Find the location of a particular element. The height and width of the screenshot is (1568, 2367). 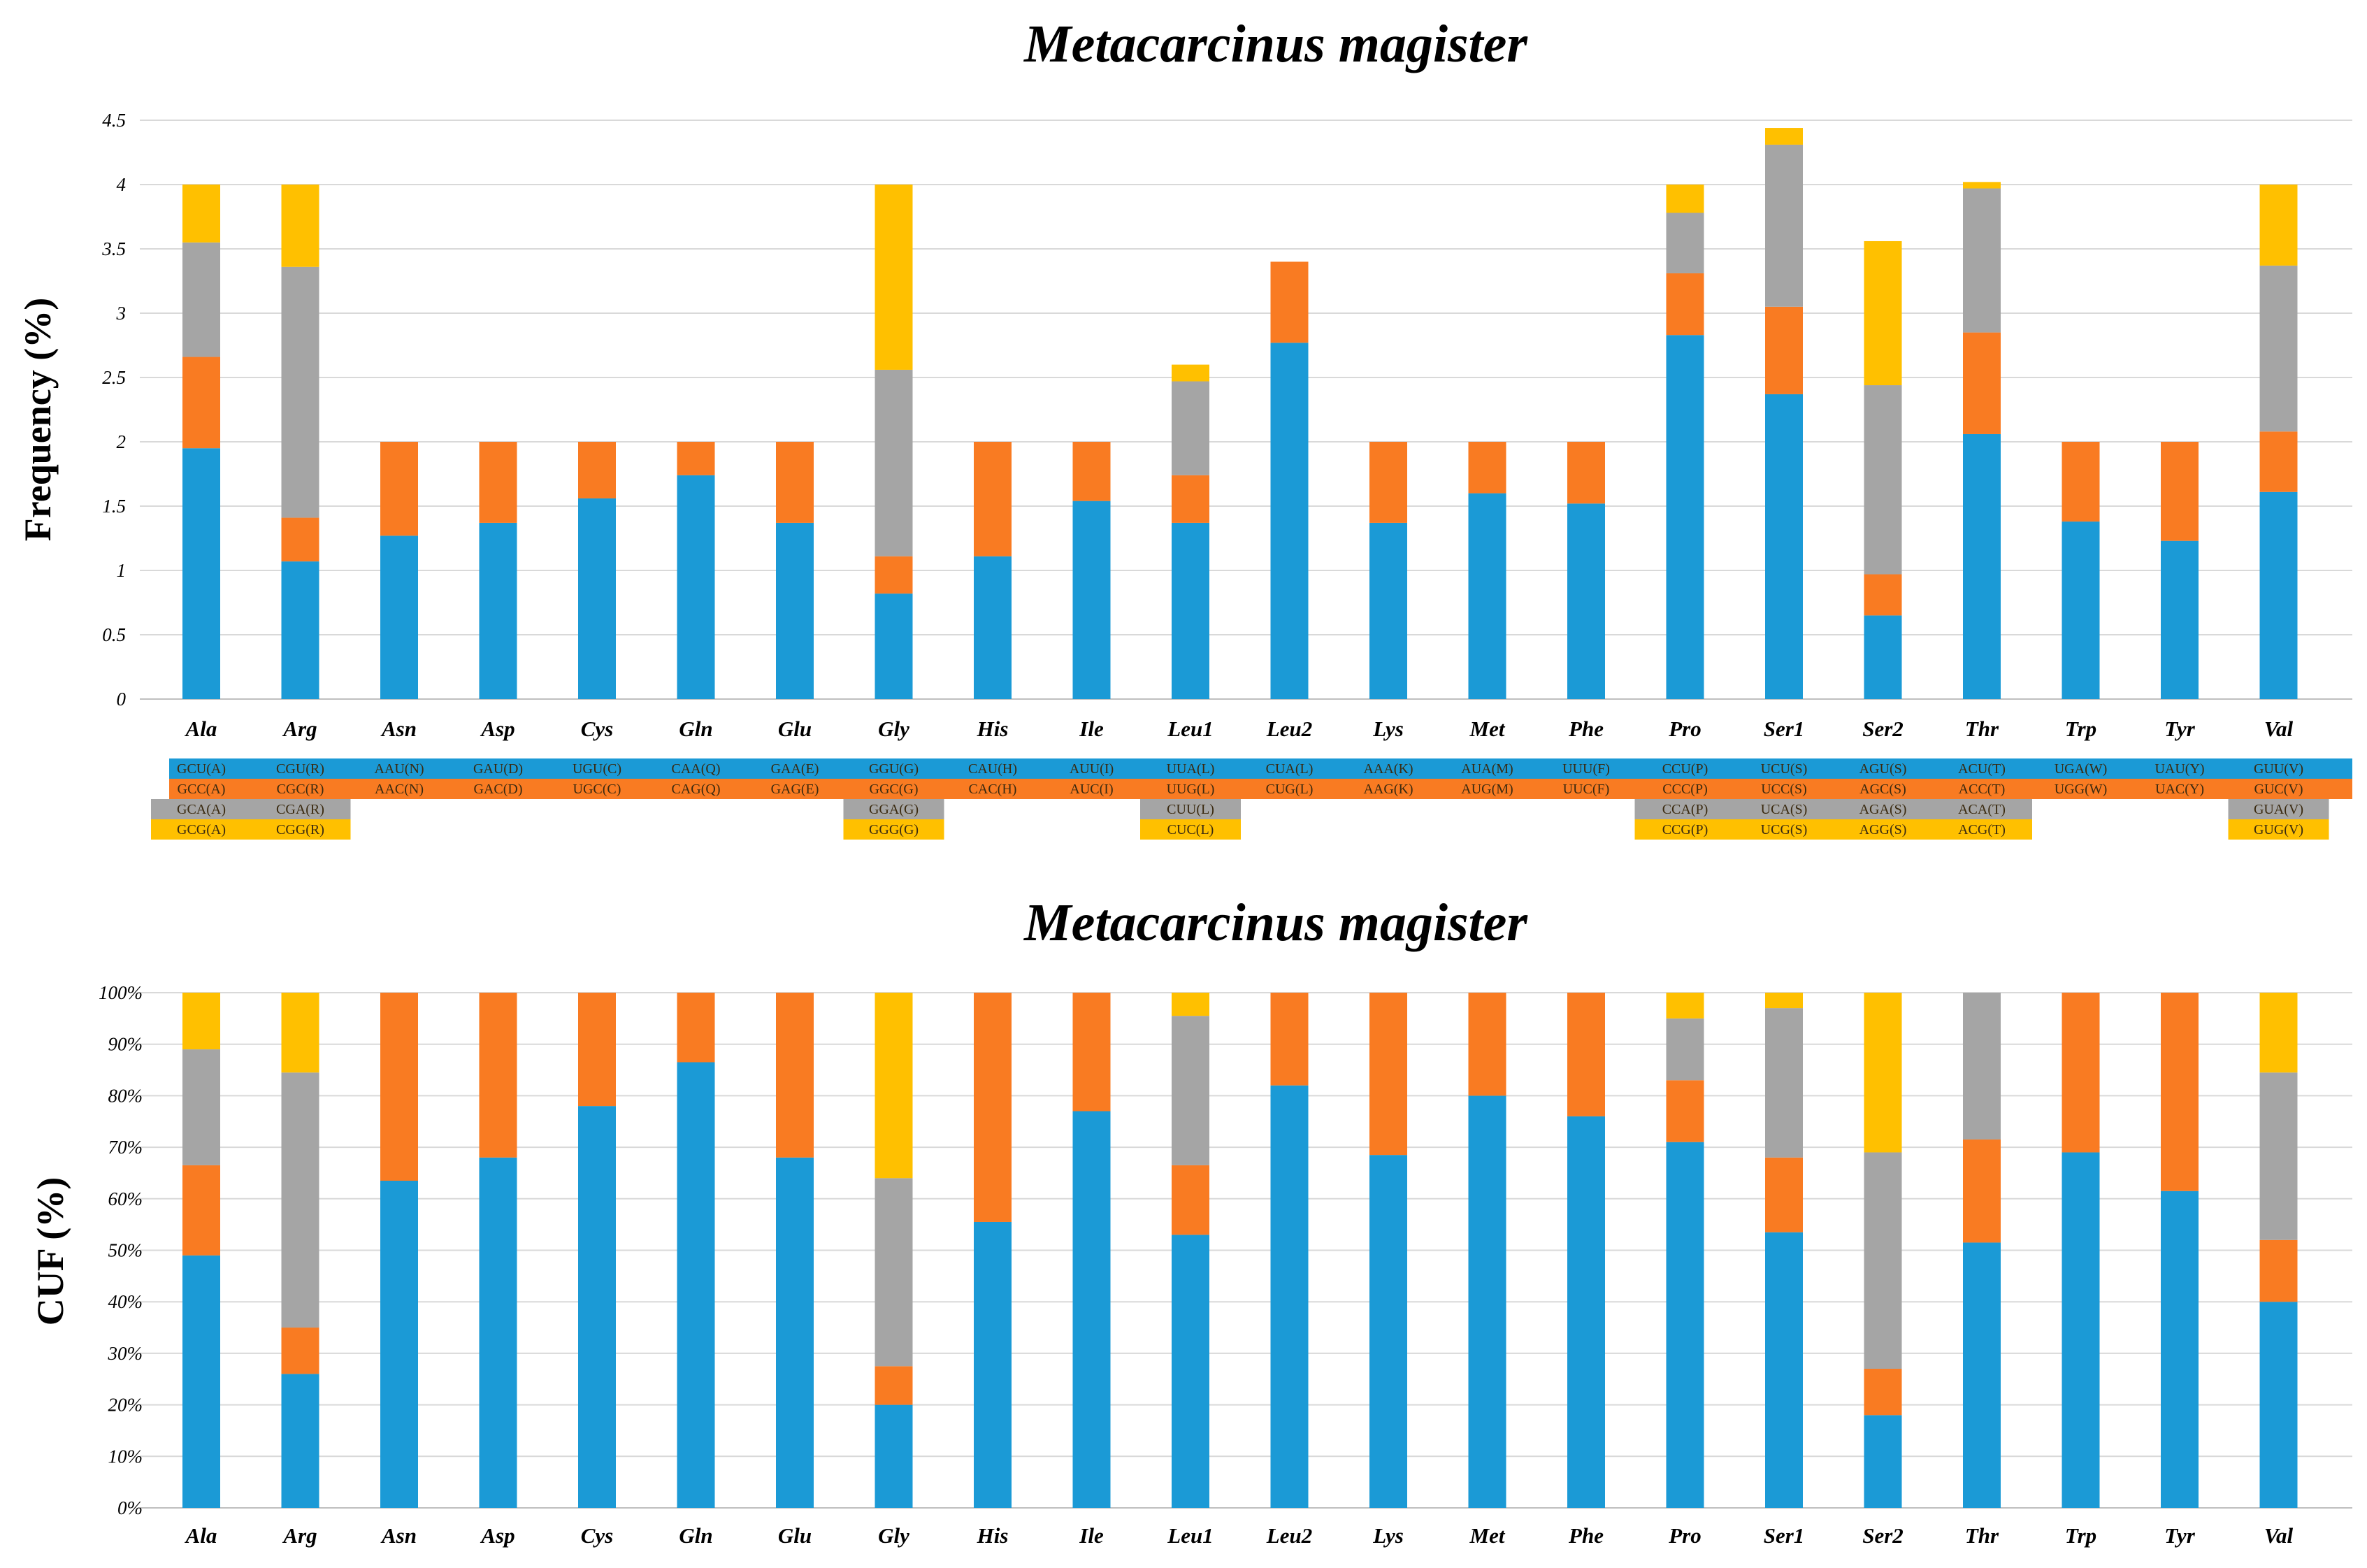

c2-bar-his-orange is located at coordinates (993, 1107).